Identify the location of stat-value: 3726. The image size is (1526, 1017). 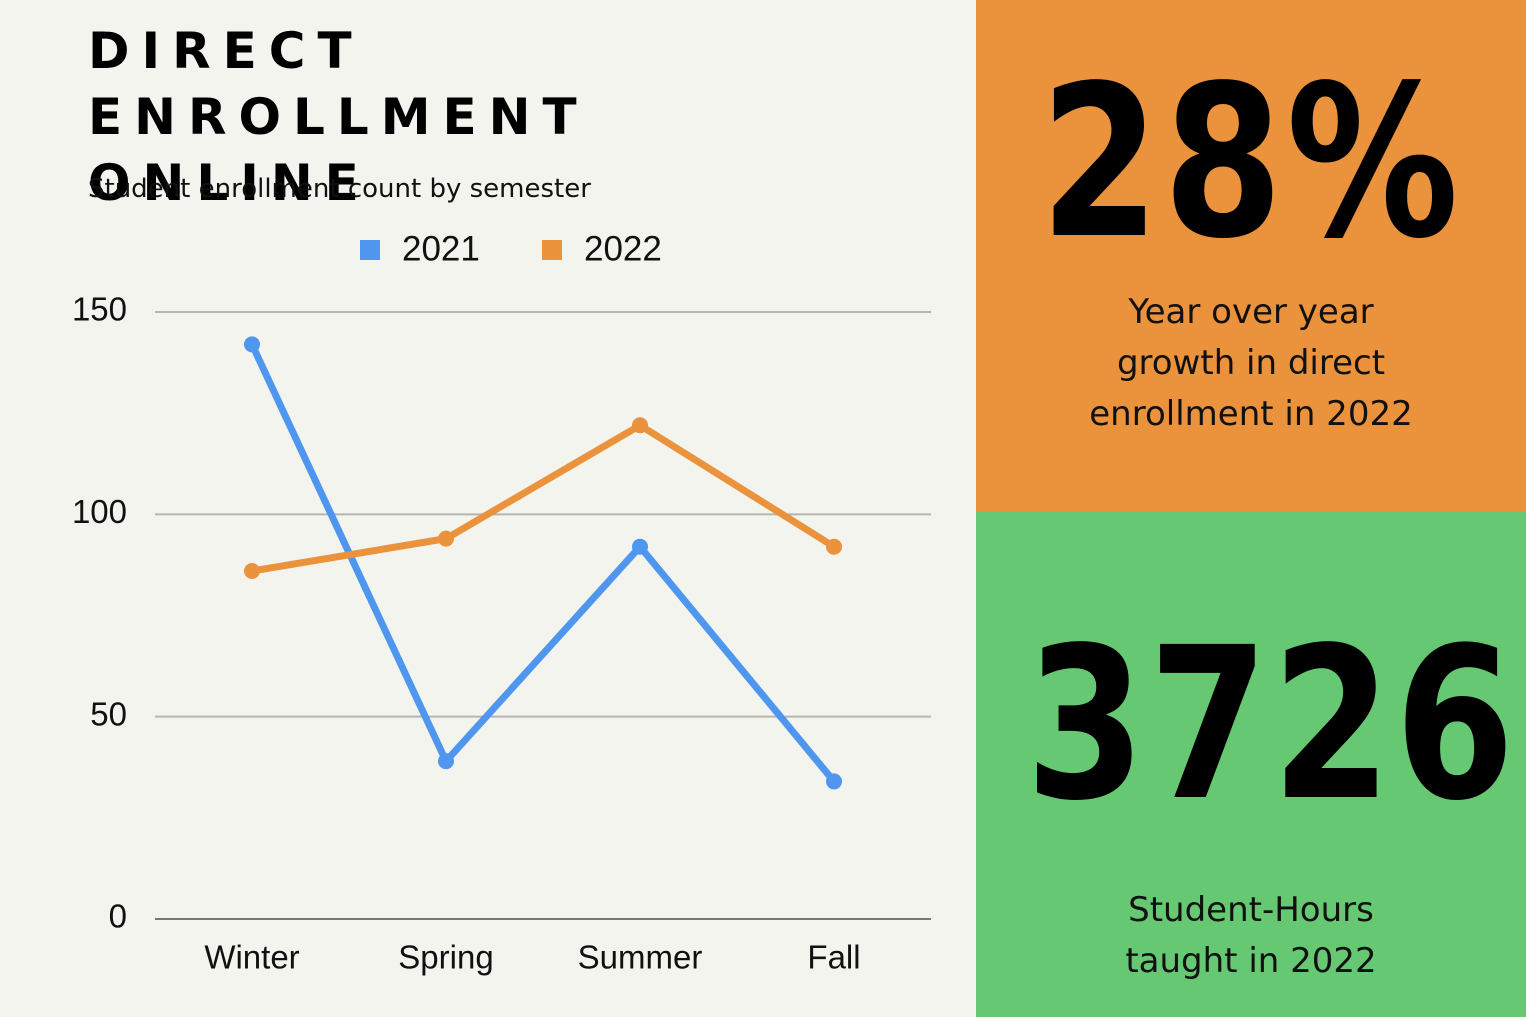
(1271, 724).